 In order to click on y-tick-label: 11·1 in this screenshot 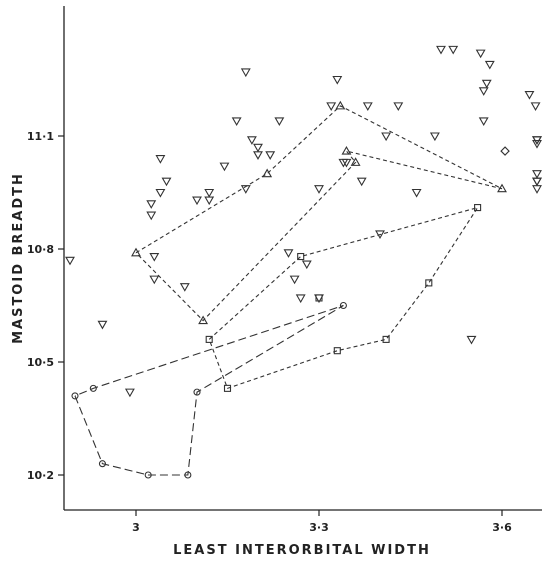, I will do `click(40, 136)`.